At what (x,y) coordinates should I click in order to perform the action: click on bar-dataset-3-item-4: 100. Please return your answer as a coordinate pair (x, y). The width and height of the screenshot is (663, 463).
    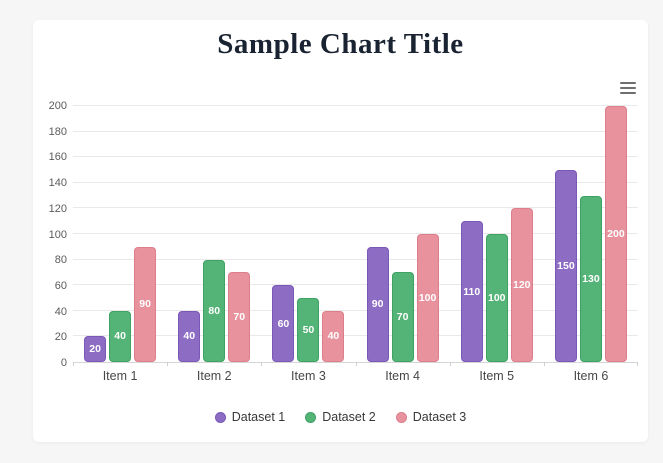
    Looking at the image, I should click on (427, 298).